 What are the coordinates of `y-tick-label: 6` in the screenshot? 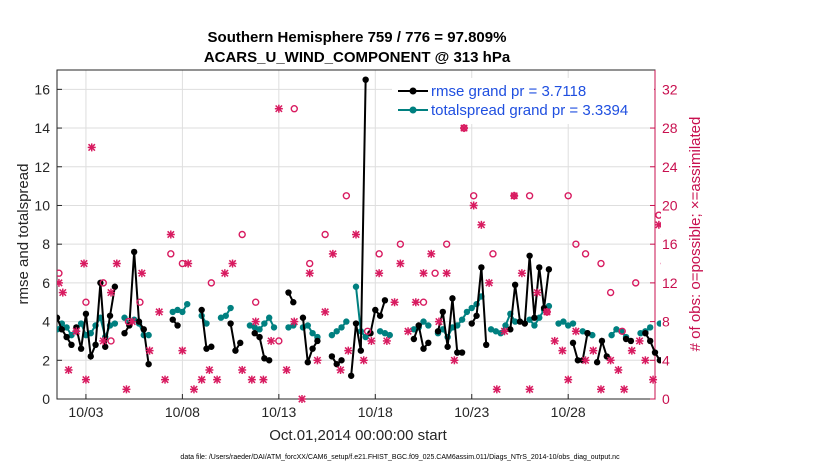 It's located at (46, 283).